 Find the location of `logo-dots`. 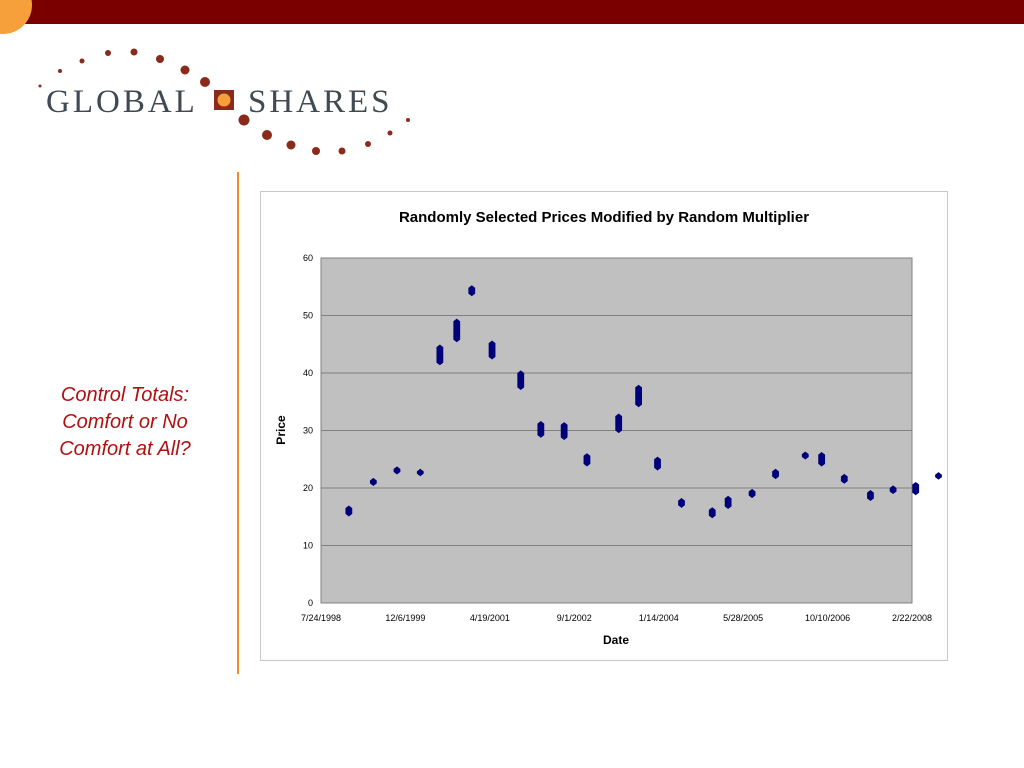

logo-dots is located at coordinates (224, 101).